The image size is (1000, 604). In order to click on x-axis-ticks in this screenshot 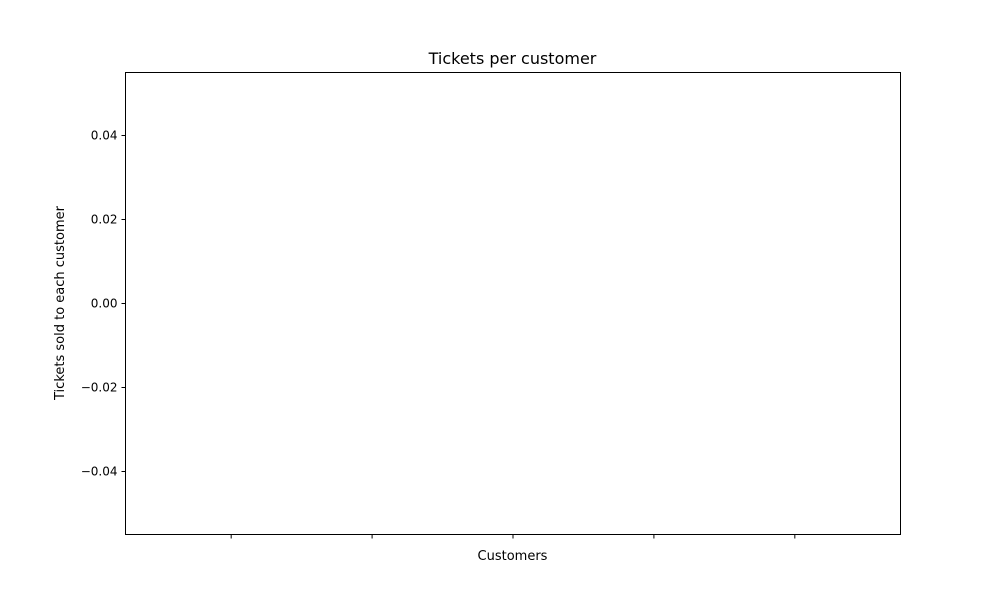, I will do `click(513, 536)`.